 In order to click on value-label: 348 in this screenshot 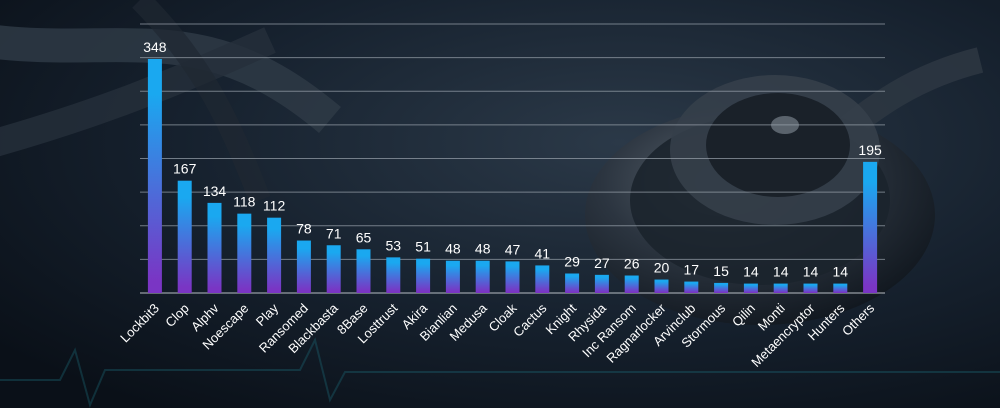, I will do `click(155, 47)`.